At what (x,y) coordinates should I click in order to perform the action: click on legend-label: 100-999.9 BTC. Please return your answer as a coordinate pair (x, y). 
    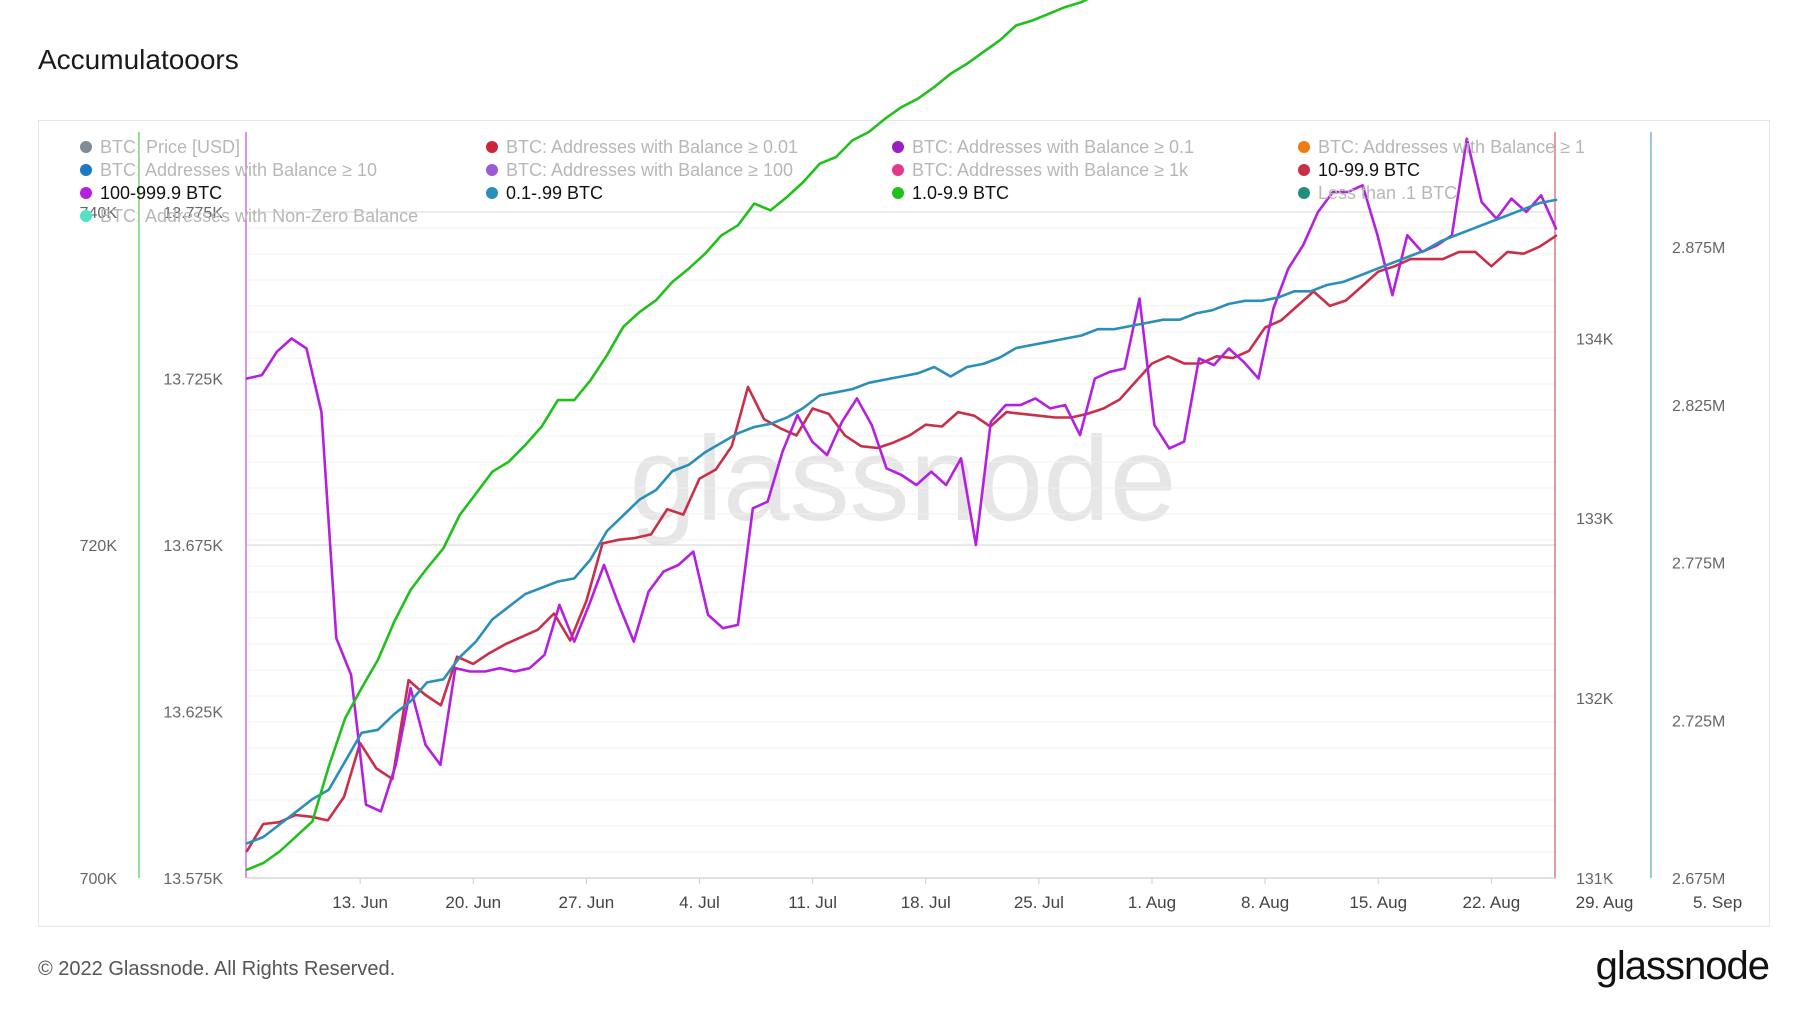
    Looking at the image, I should click on (161, 193).